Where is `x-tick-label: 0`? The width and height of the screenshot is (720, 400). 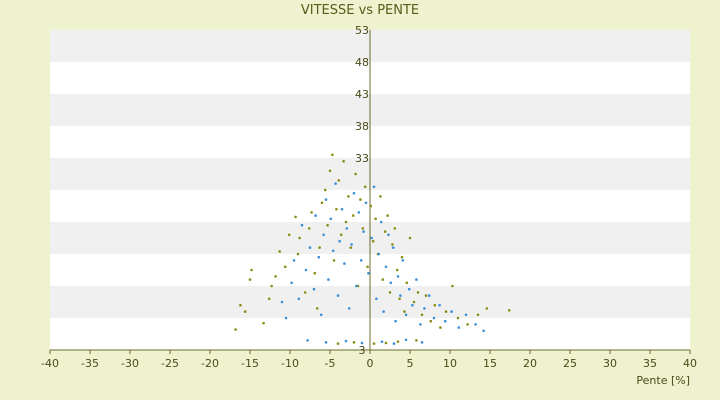
x-tick-label: 0 is located at coordinates (370, 363).